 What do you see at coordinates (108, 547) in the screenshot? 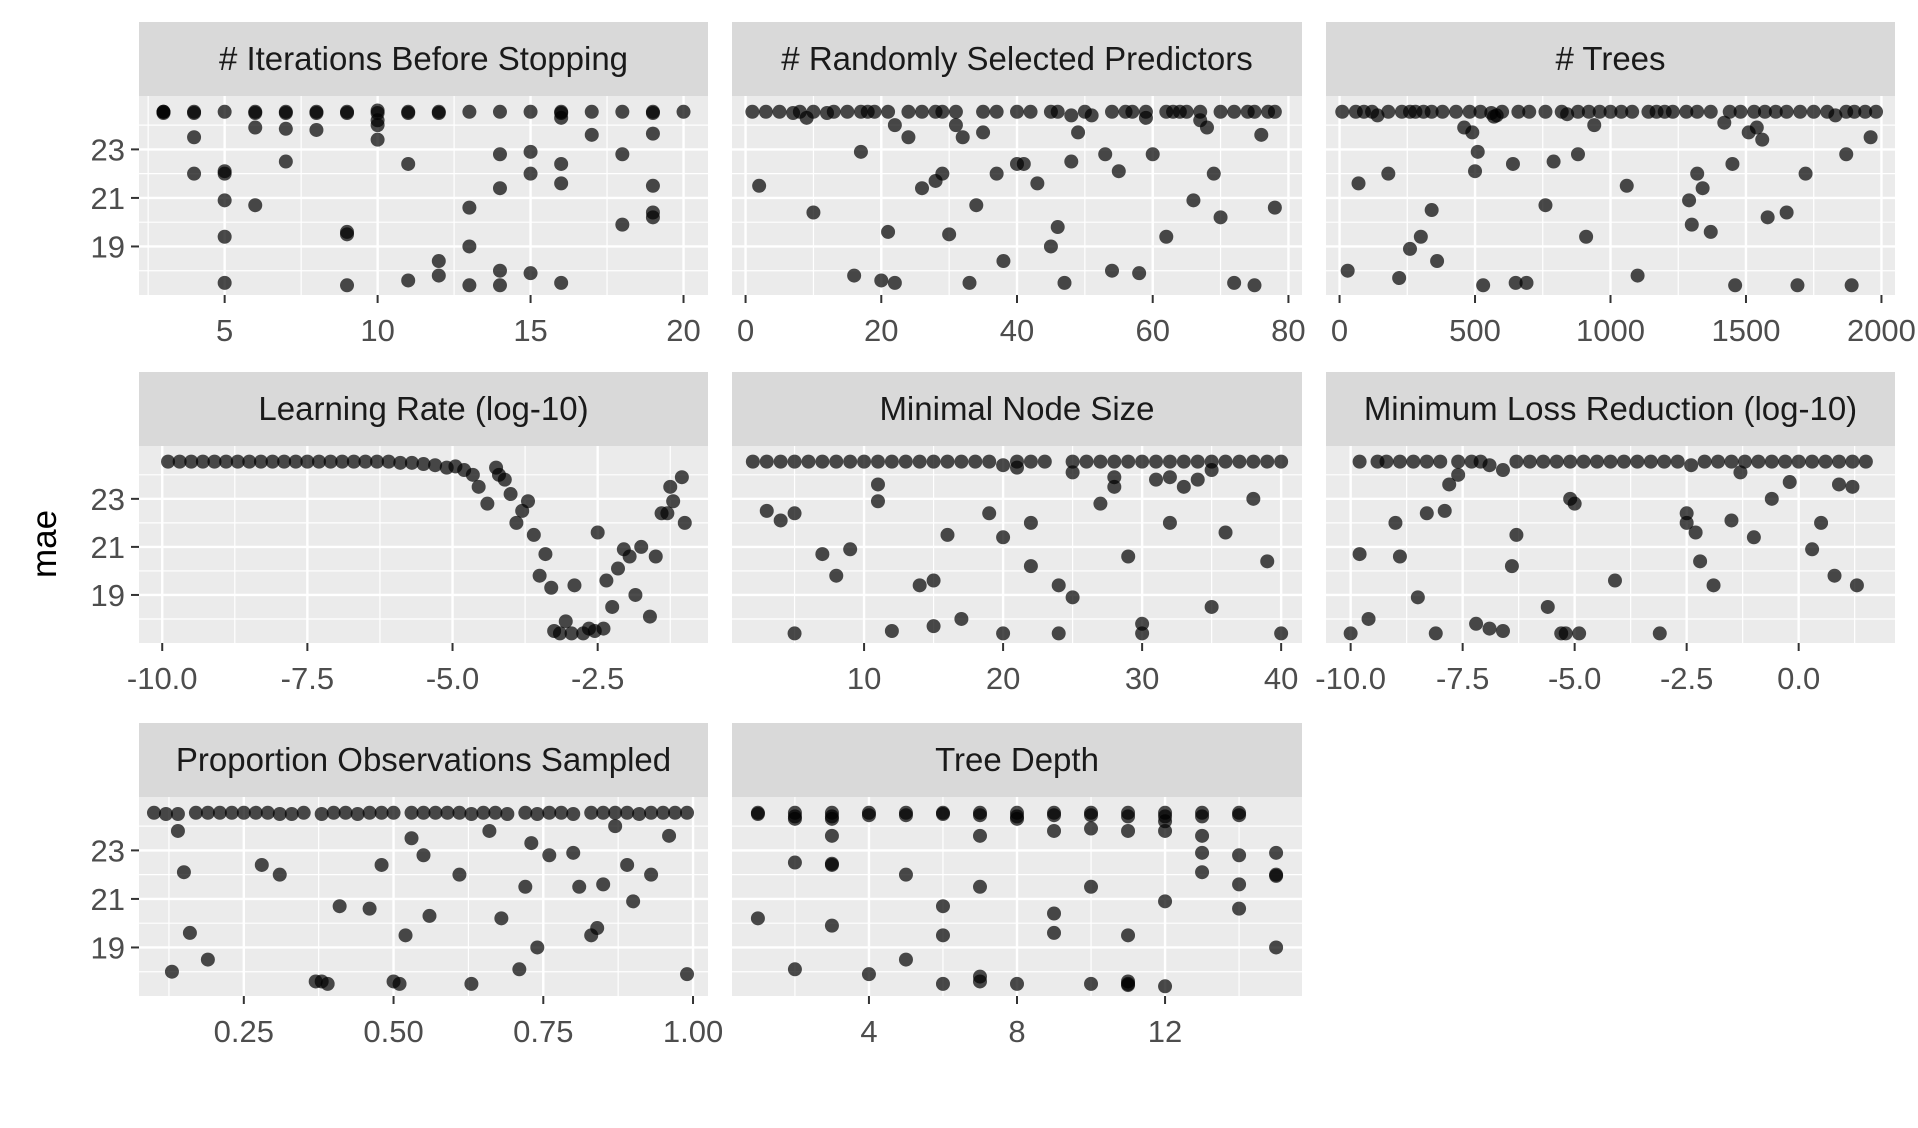
I see `y-tick-label: 21` at bounding box center [108, 547].